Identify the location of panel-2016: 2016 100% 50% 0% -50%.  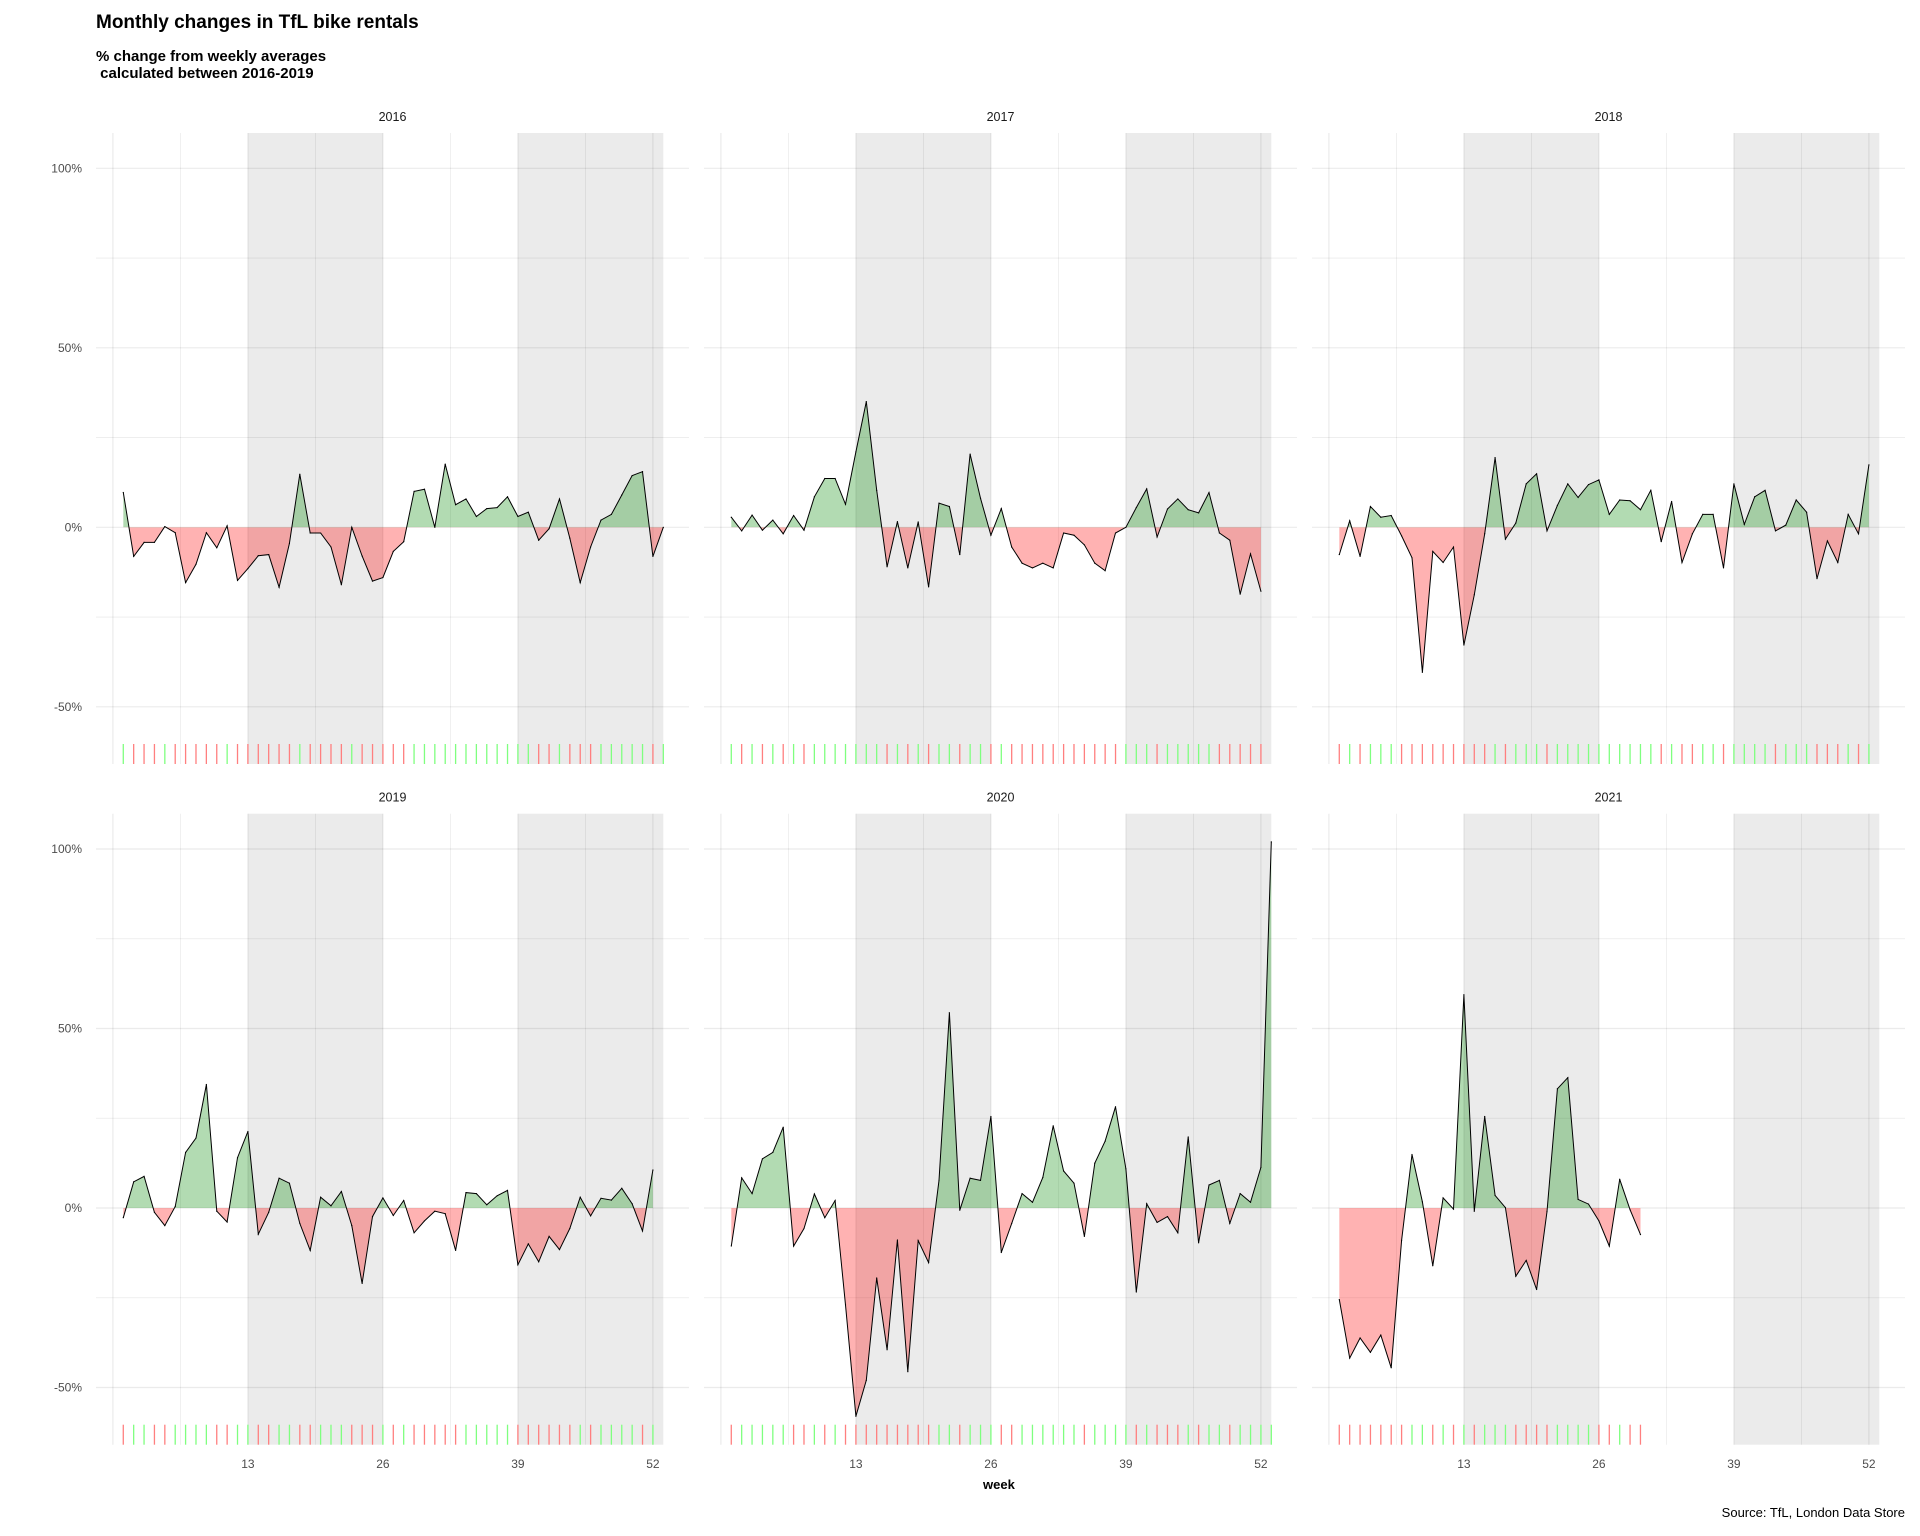
(370, 437).